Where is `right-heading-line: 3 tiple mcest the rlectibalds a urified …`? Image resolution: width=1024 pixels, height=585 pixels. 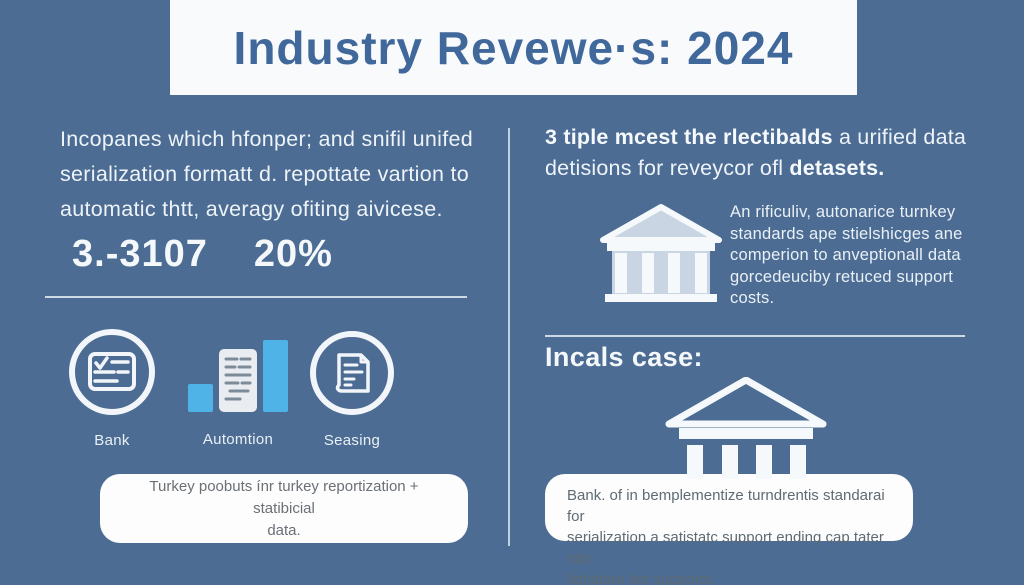 right-heading-line: 3 tiple mcest the rlectibalds a urified … is located at coordinates (763, 137).